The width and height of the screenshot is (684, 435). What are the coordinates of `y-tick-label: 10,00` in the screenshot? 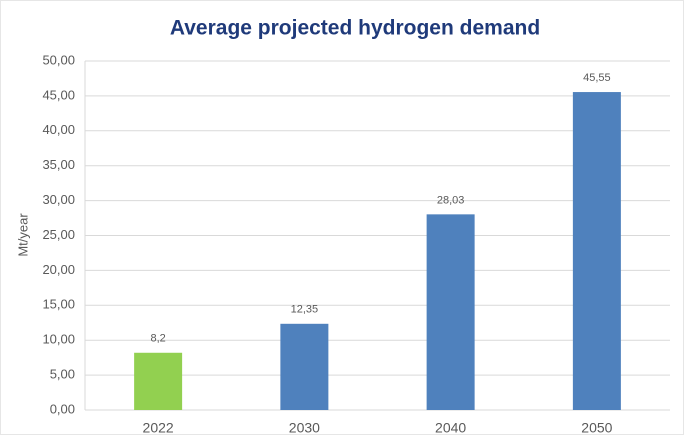 It's located at (58, 339).